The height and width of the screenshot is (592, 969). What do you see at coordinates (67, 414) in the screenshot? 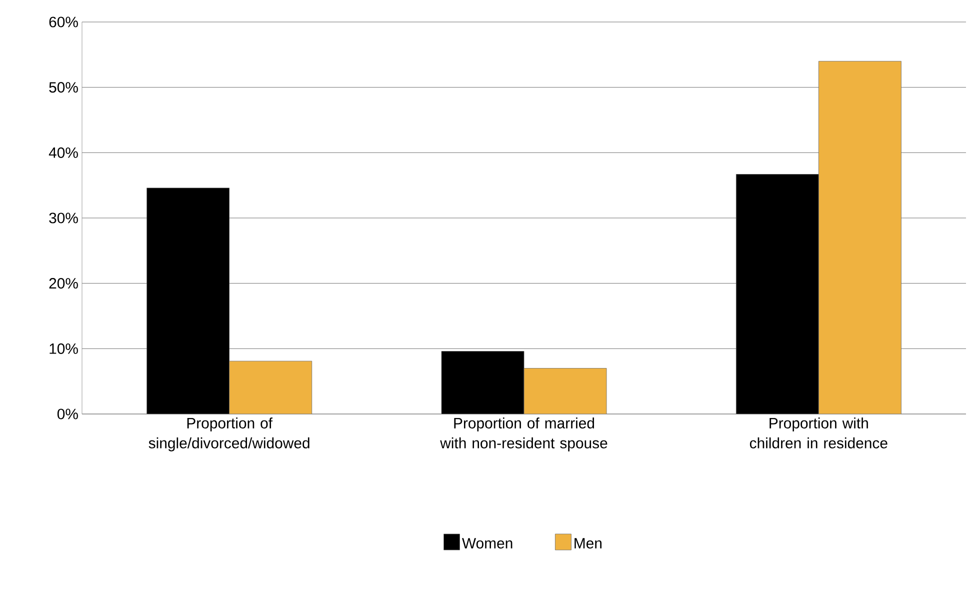
I see `y-tick-label: 0%` at bounding box center [67, 414].